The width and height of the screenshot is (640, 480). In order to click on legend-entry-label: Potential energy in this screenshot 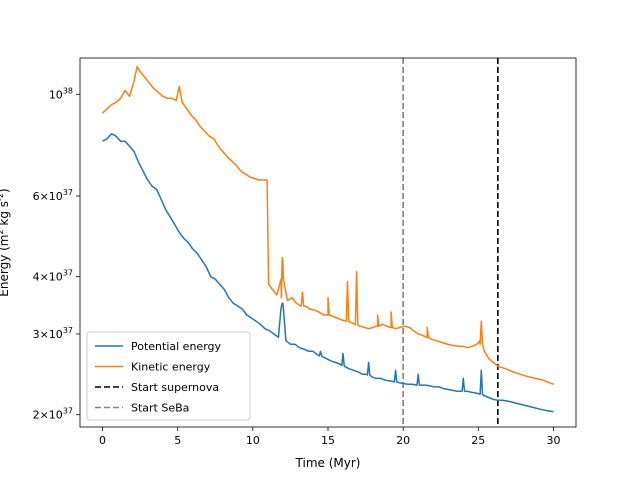, I will do `click(176, 346)`.